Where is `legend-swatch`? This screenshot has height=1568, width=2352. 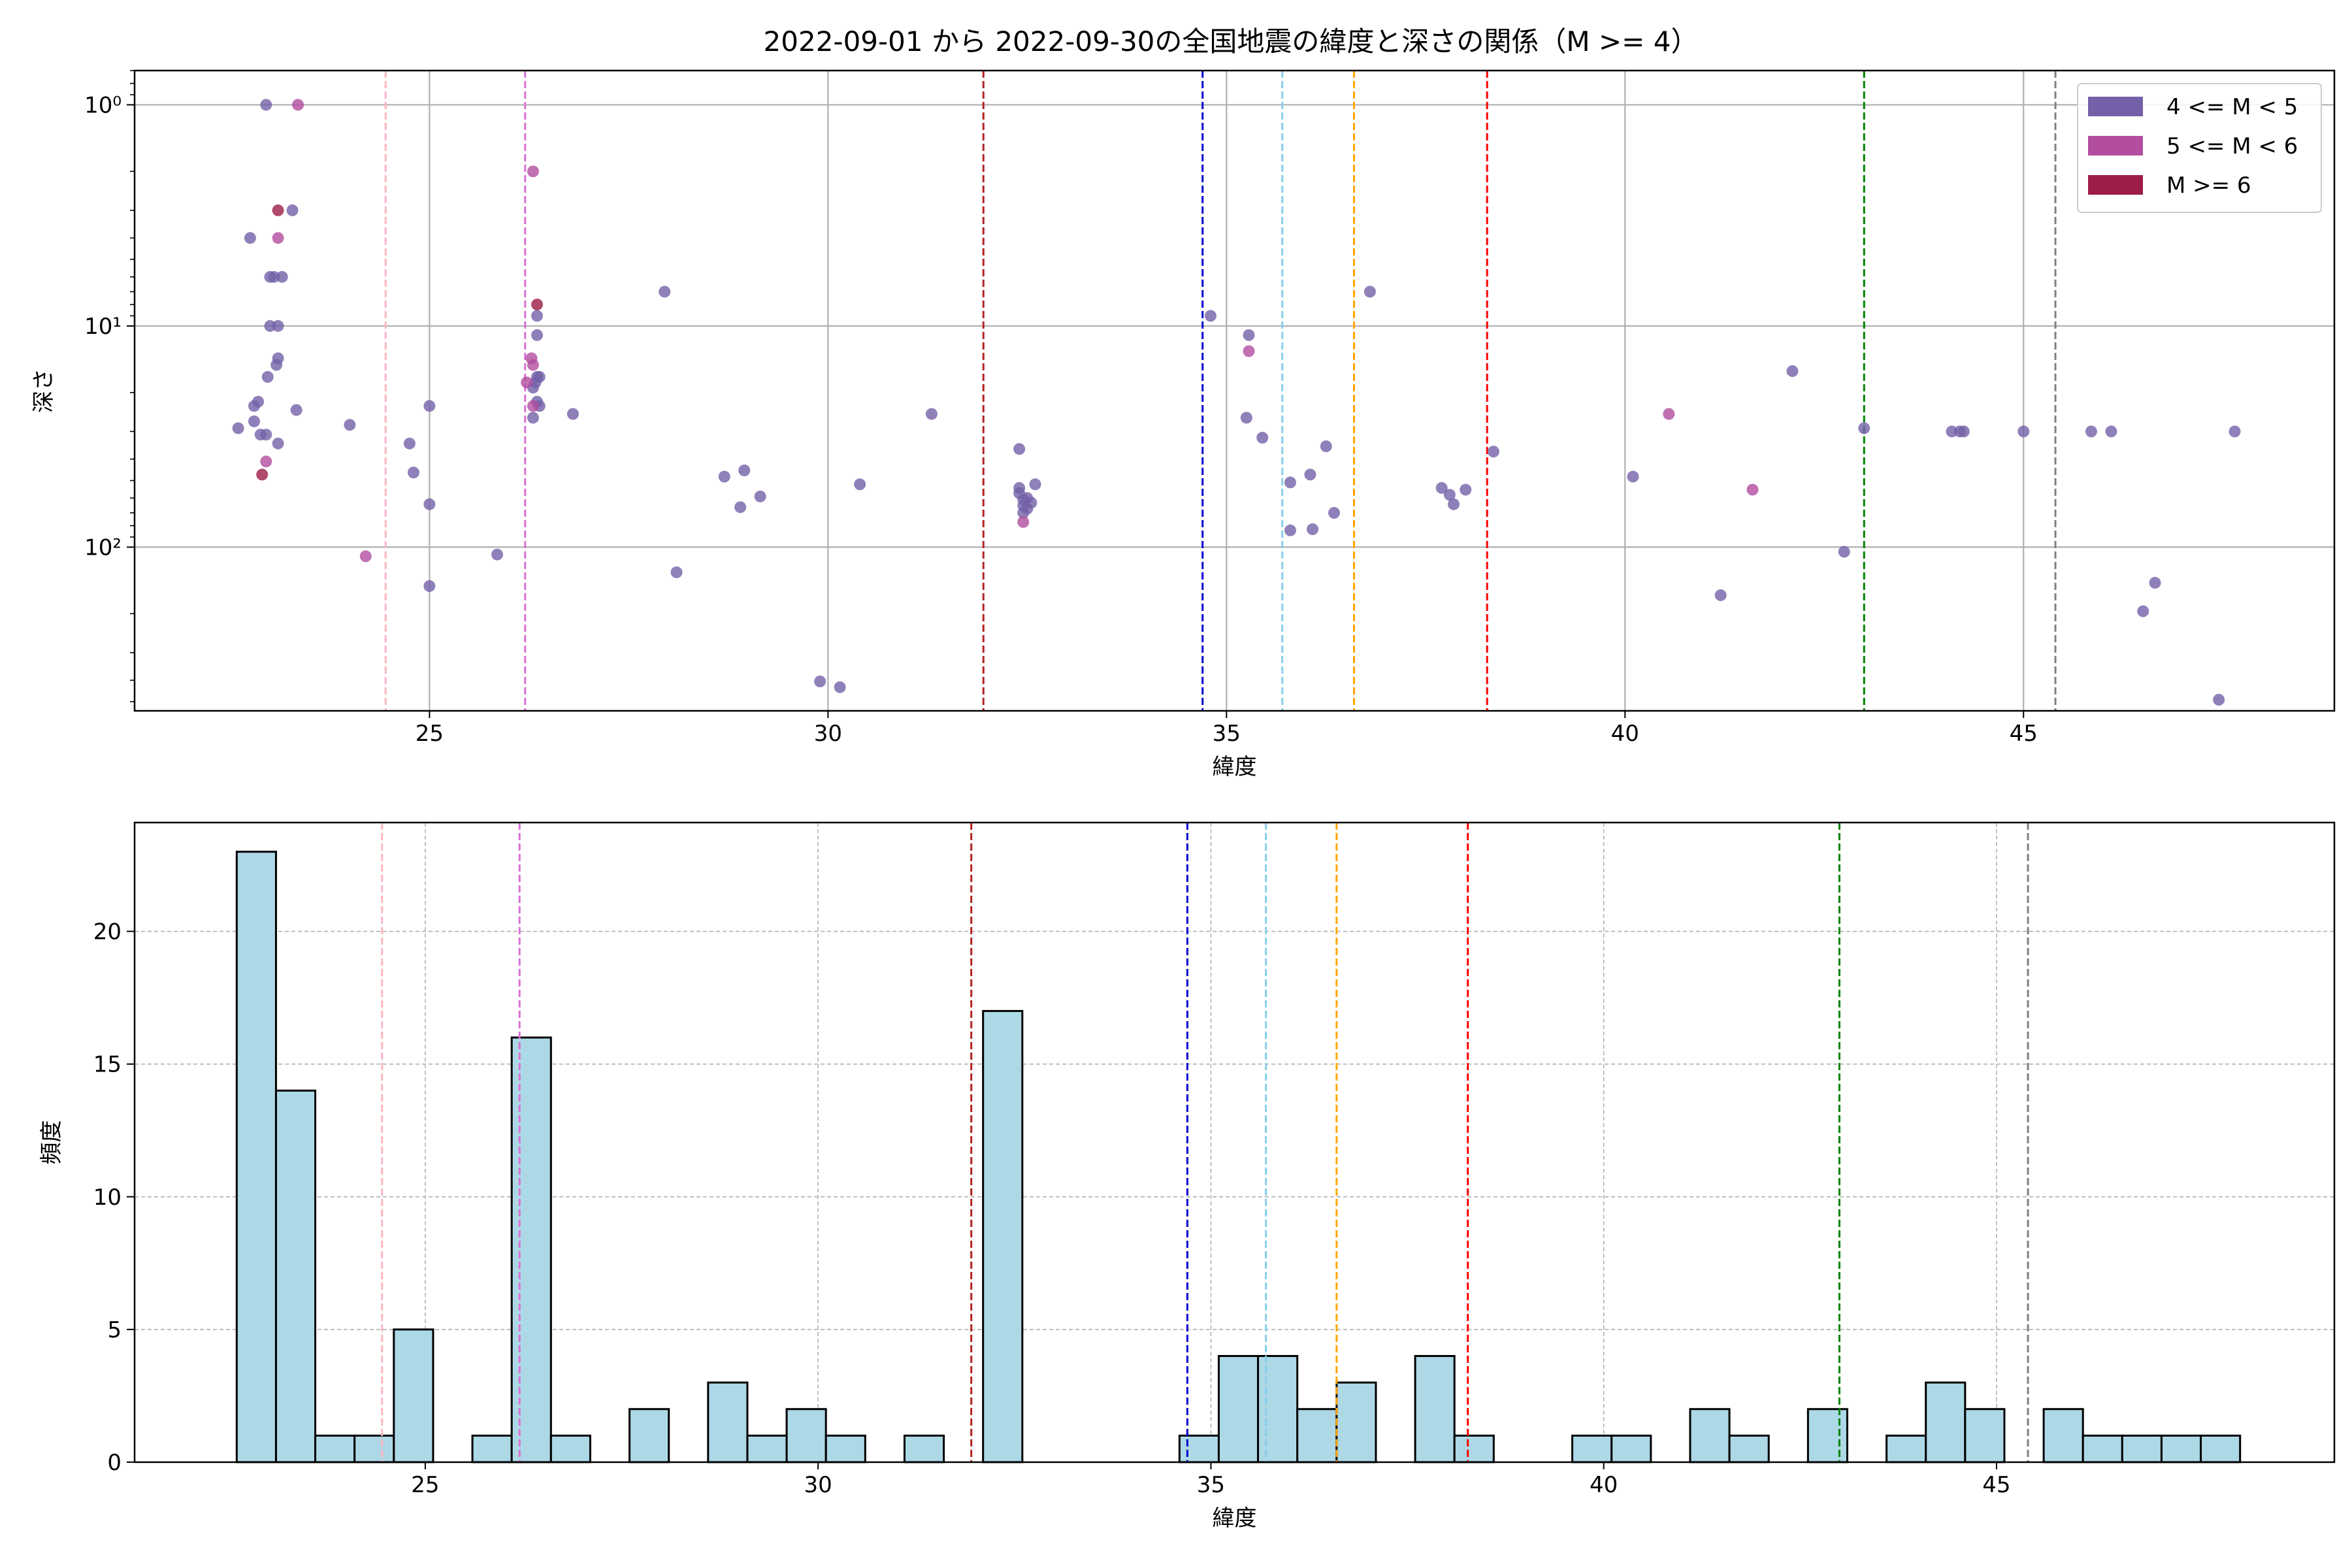
legend-swatch is located at coordinates (2115, 185).